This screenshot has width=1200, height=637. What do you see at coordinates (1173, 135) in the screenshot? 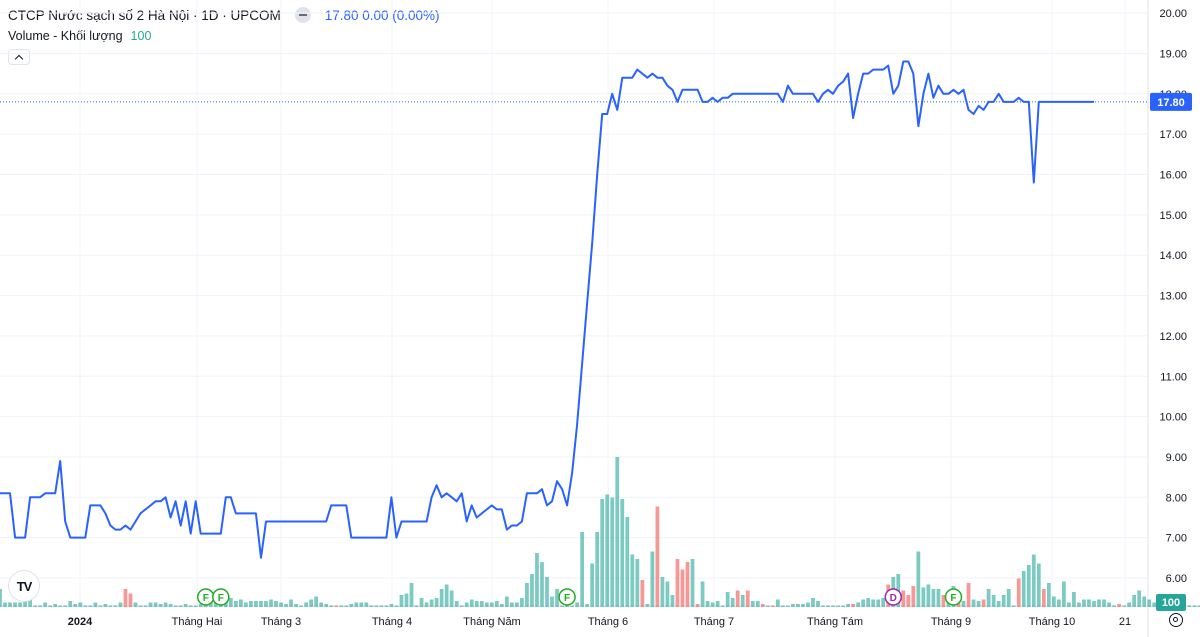
I see `y-tick-label: 17.00` at bounding box center [1173, 135].